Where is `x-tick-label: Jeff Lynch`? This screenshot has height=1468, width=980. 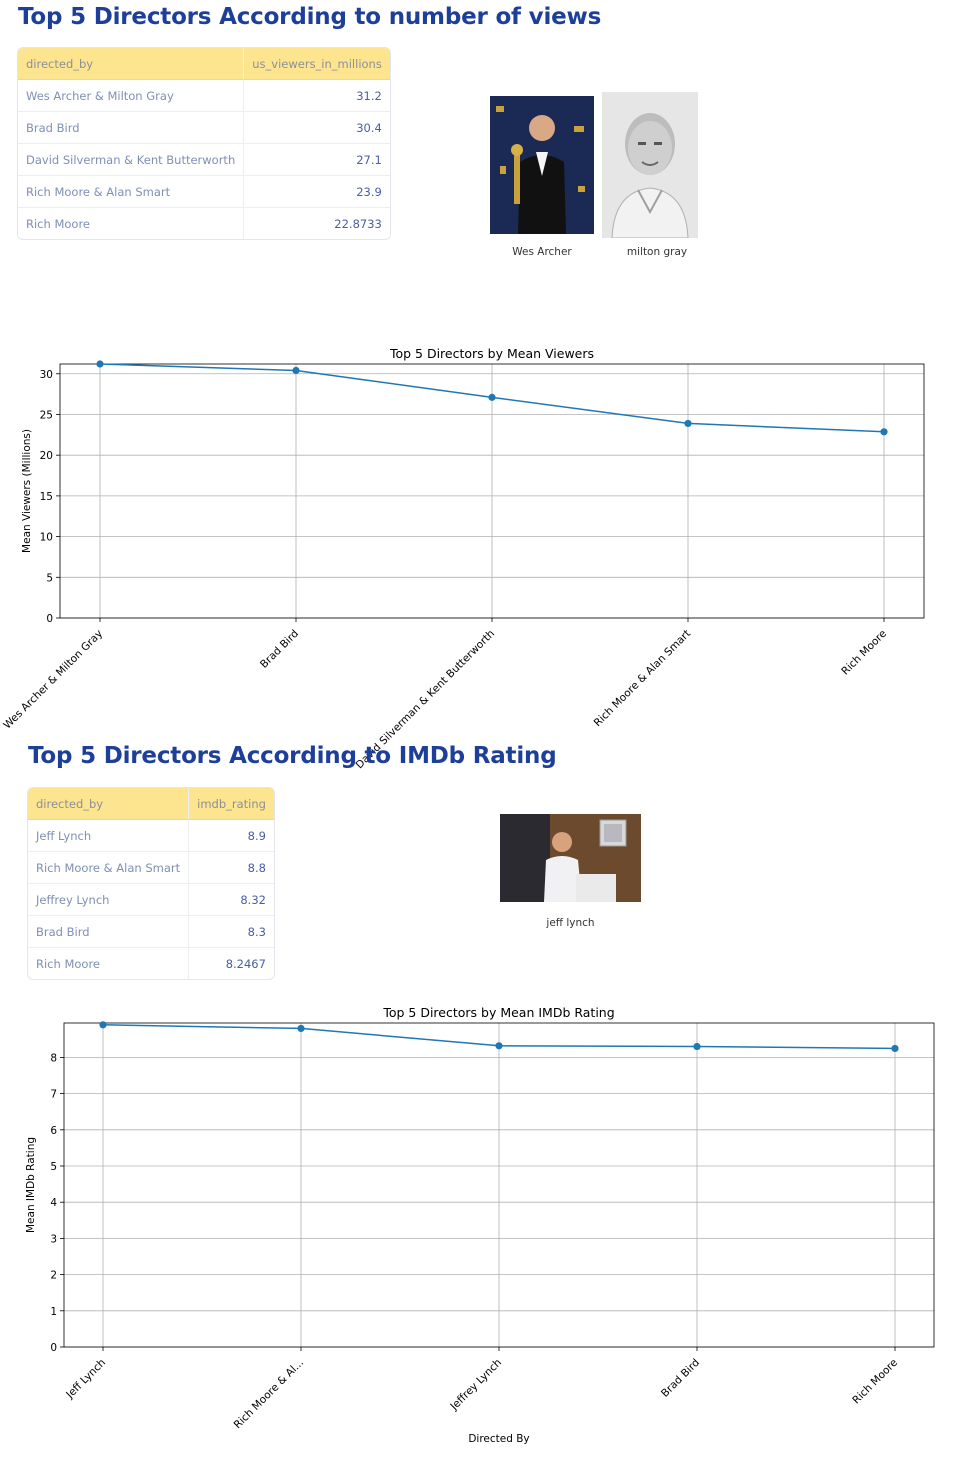
x-tick-label: Jeff Lynch is located at coordinates (85, 1379).